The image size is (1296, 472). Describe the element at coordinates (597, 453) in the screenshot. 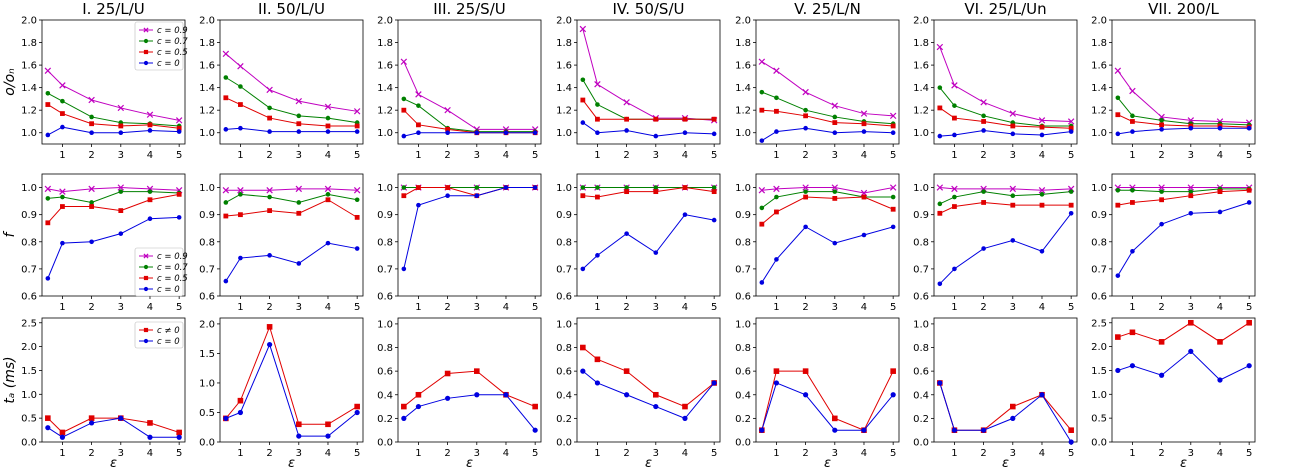

I see `x-tick-label: 1` at that location.